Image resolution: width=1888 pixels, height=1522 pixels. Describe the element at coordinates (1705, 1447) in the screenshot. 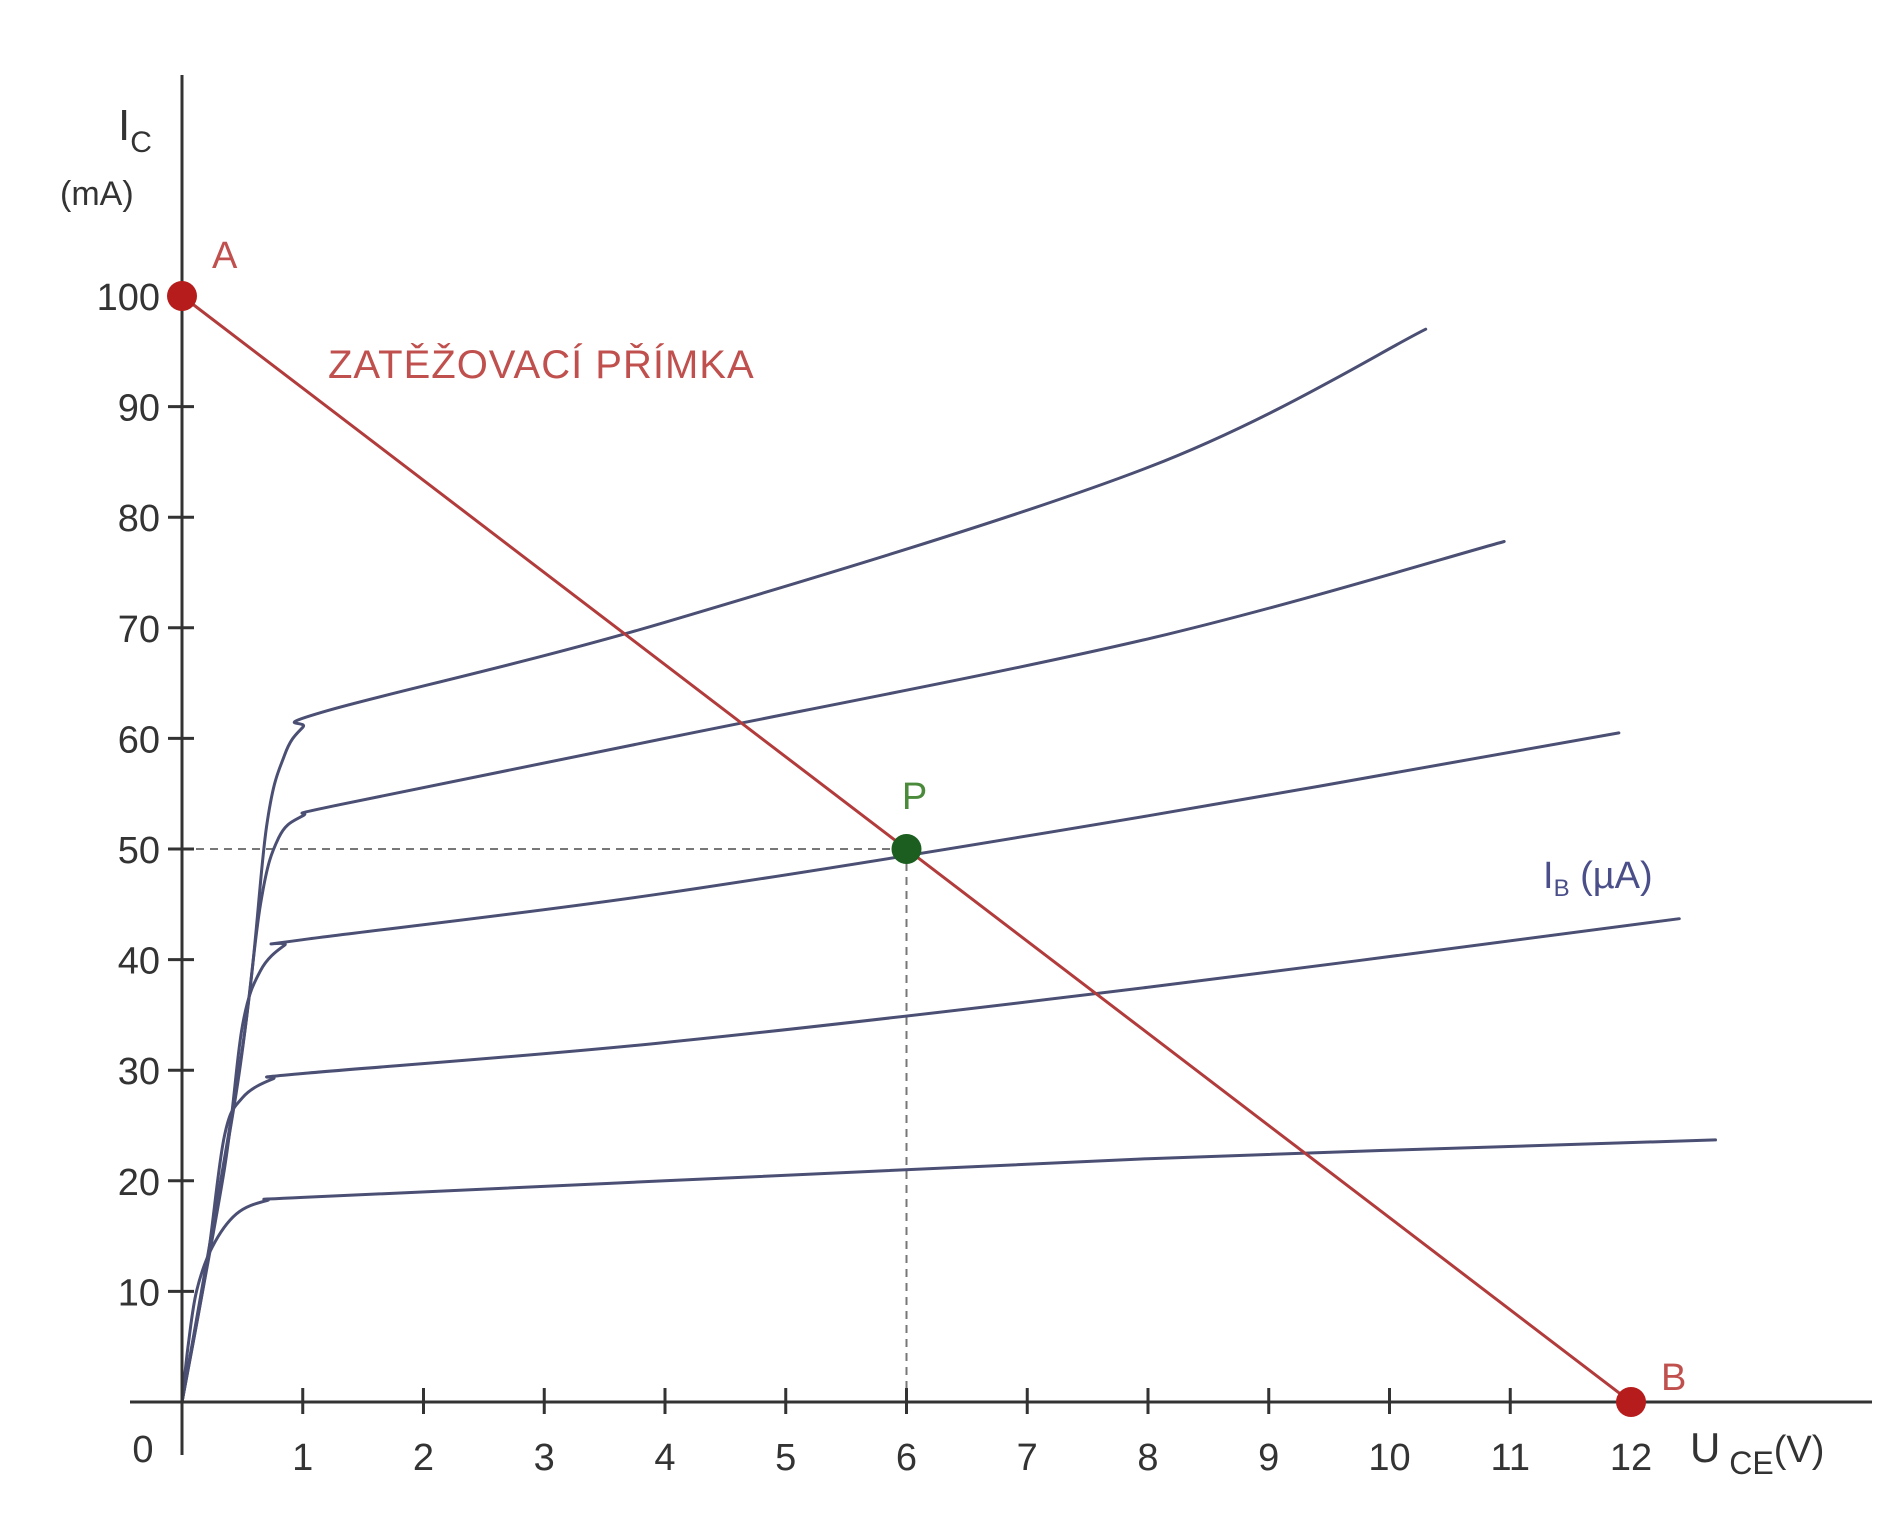

I see `x-axis-symbol: U` at that location.